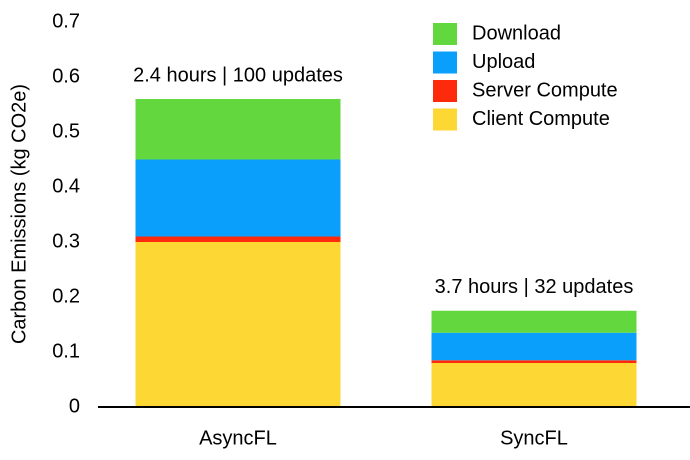 Image resolution: width=690 pixels, height=460 pixels. I want to click on y-tick-label: 0.1, so click(66, 351).